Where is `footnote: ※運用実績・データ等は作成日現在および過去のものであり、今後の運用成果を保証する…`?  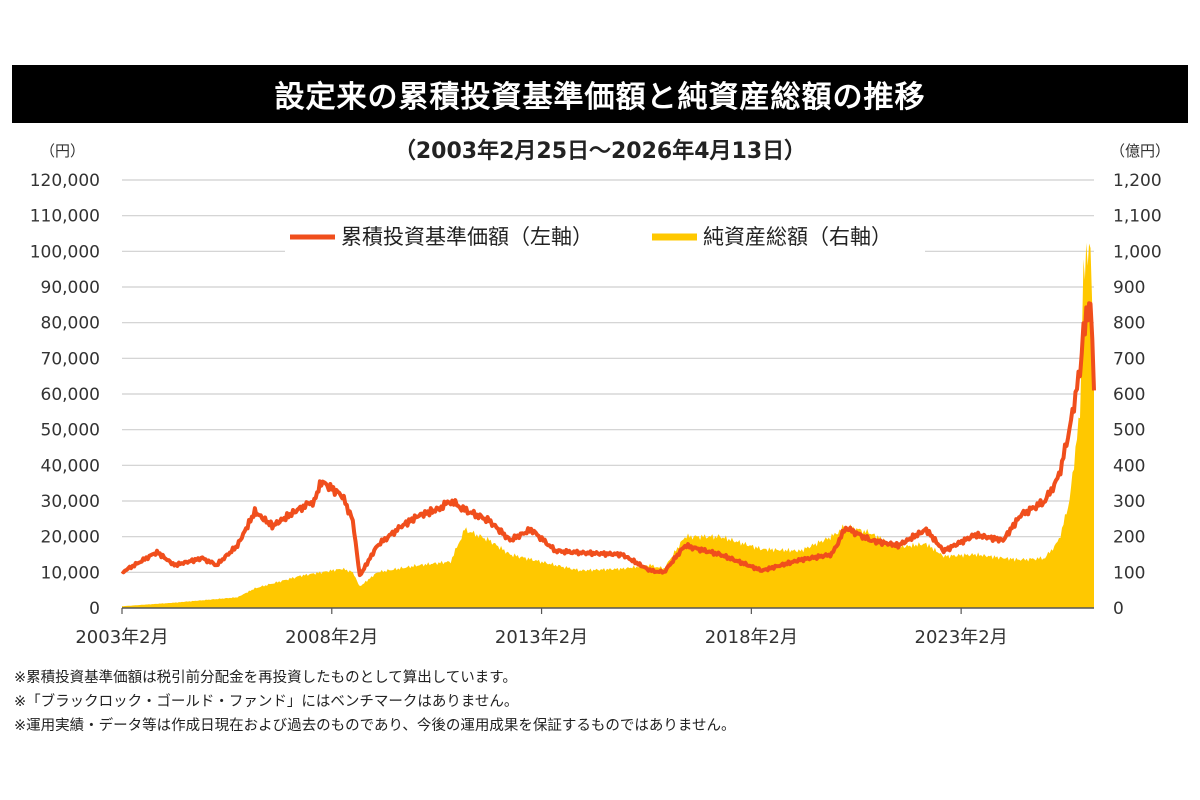
footnote: ※運用実績・データ等は作成日現在および過去のものであり、今後の運用成果を保証する… is located at coordinates (375, 726).